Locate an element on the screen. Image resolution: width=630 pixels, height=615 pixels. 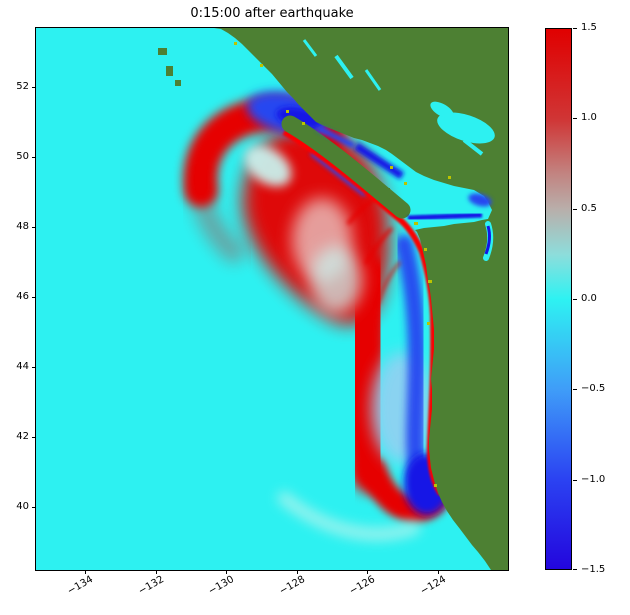
vancouver-island is located at coordinates (346, 167).